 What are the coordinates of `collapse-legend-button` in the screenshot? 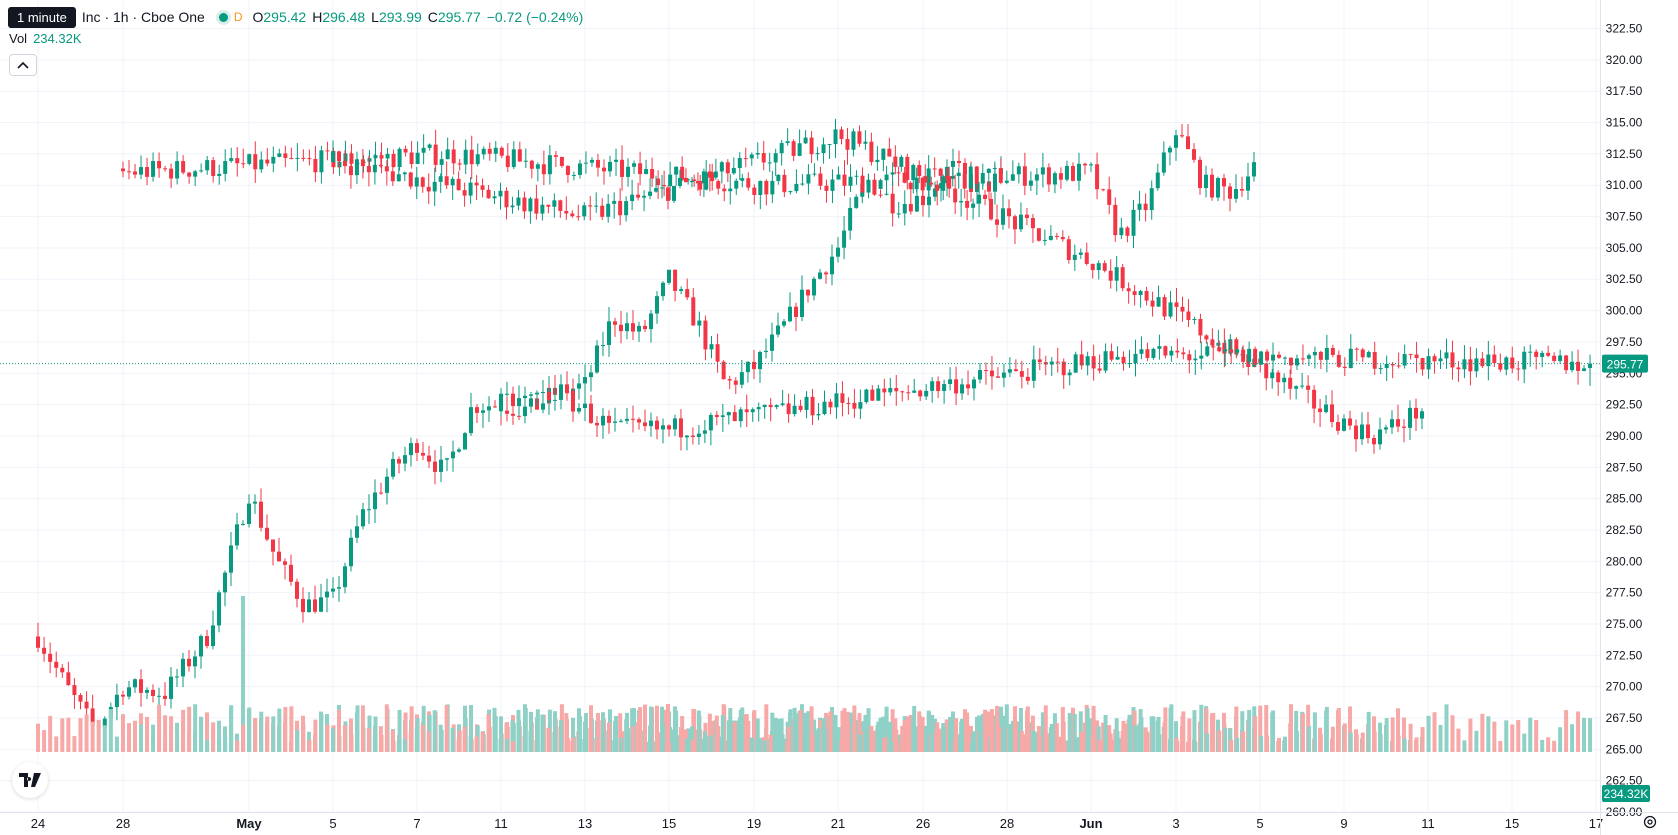 It's located at (23, 65).